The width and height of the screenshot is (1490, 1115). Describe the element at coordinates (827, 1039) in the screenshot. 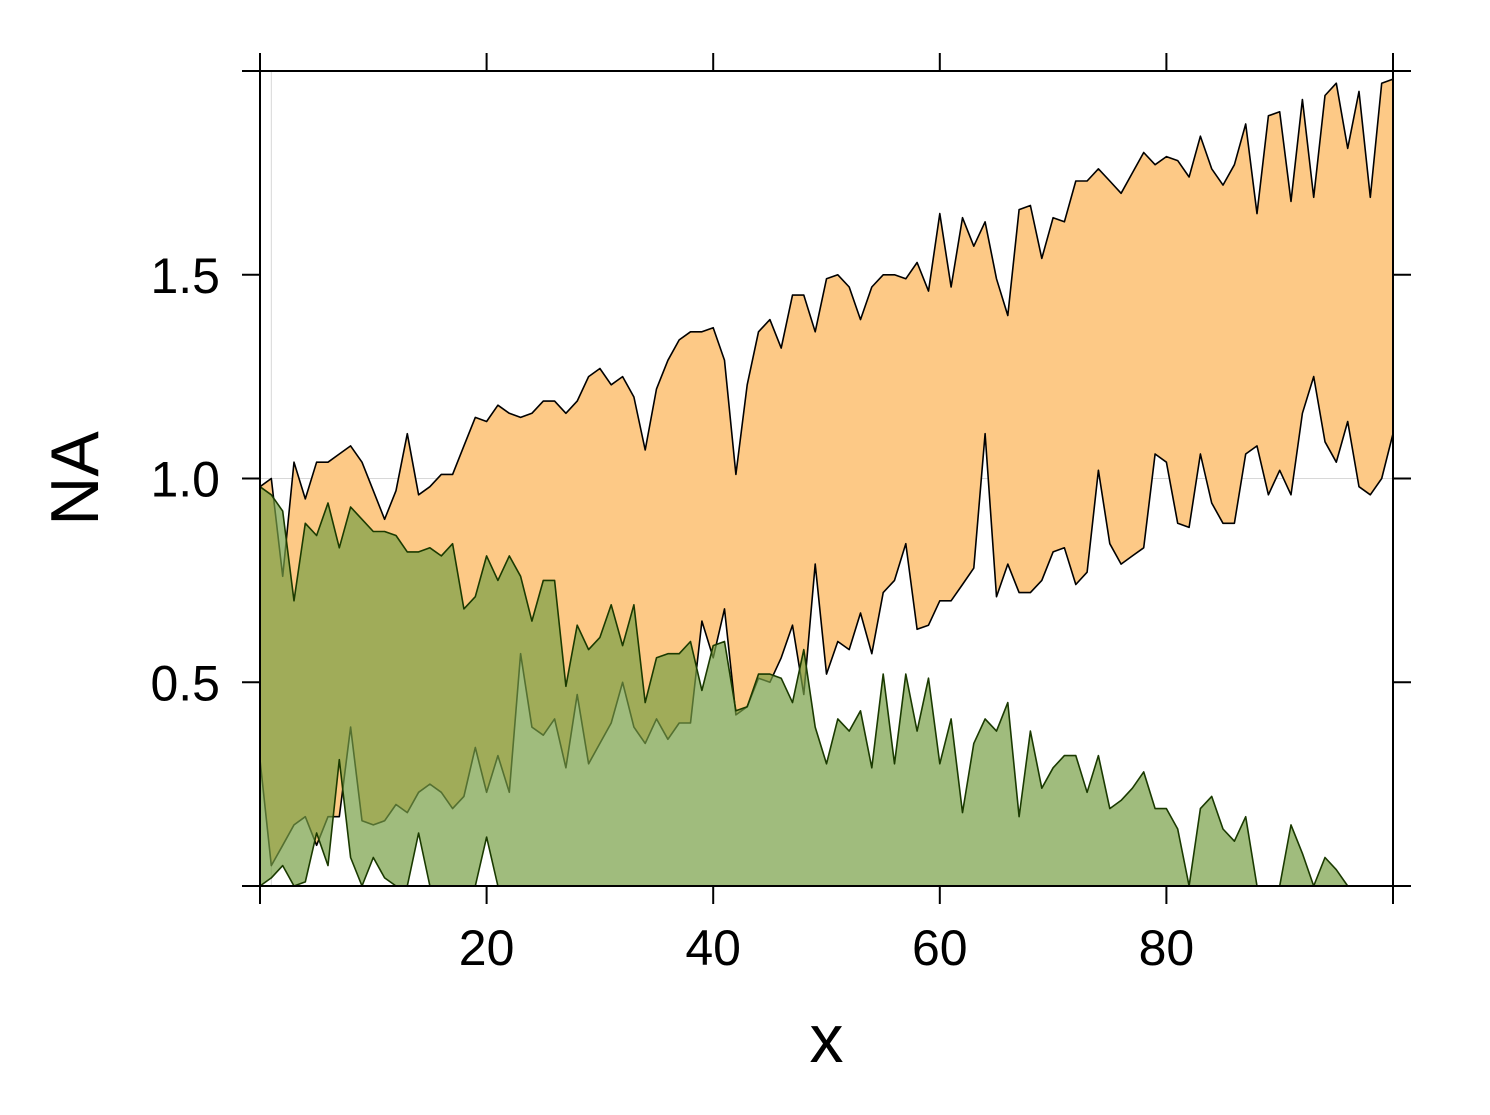

I see `x-axis-title: x` at that location.